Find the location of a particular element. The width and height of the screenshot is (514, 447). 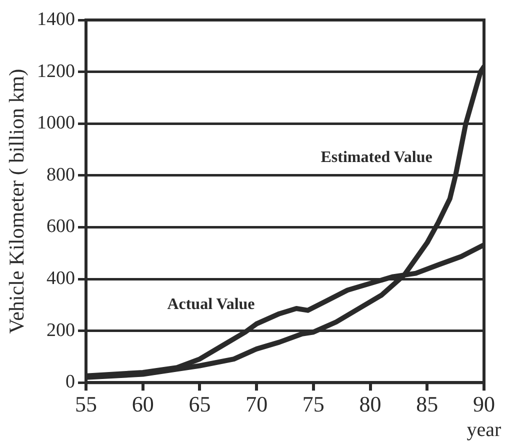

series-label: Estimated Value is located at coordinates (376, 157).